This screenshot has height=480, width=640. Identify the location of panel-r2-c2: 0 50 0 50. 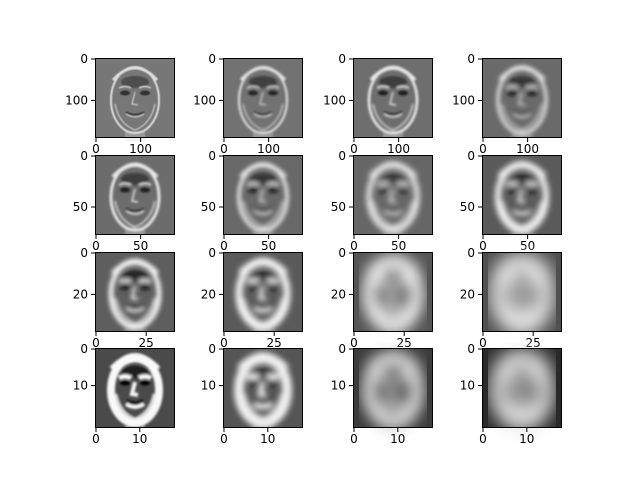
(252, 201).